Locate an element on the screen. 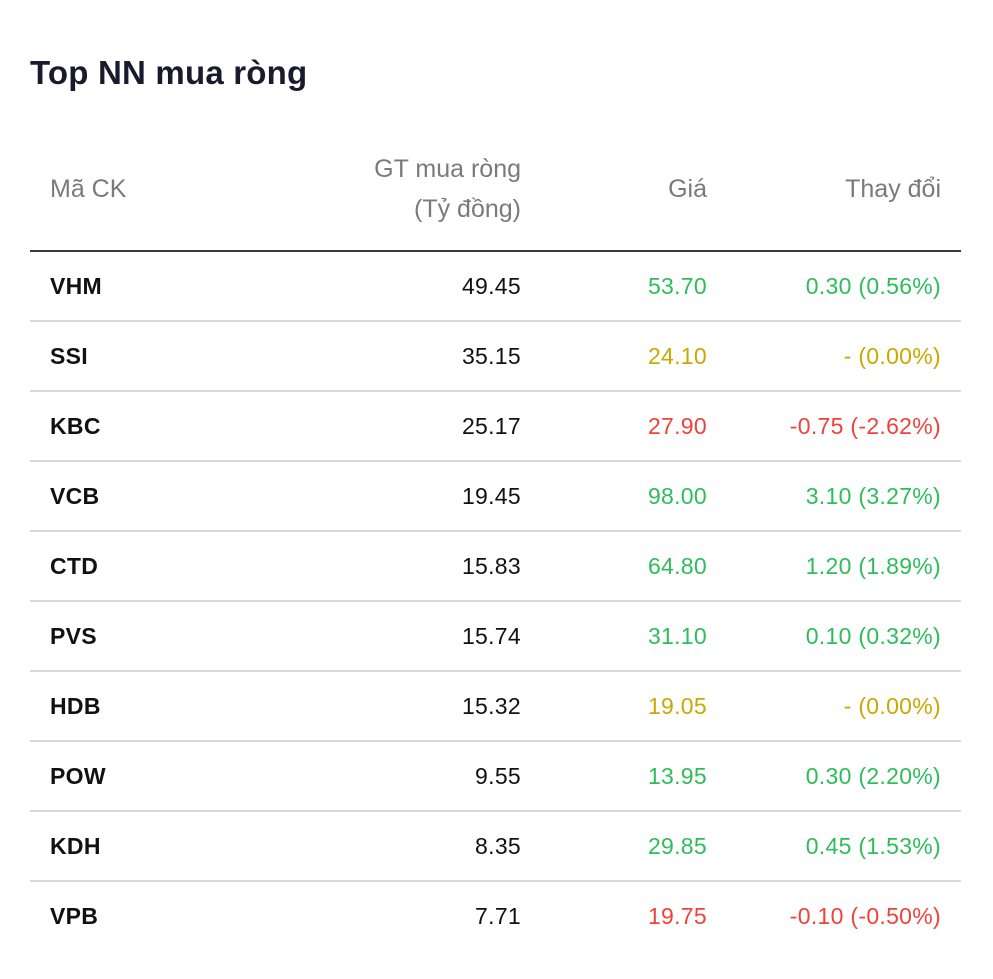 The height and width of the screenshot is (979, 993). stock-code-cell: SSI is located at coordinates (69, 356).